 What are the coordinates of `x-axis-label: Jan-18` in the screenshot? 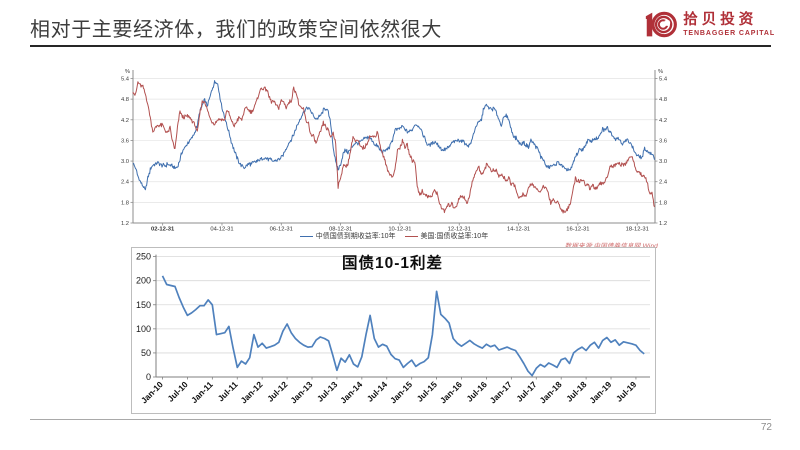 It's located at (550, 392).